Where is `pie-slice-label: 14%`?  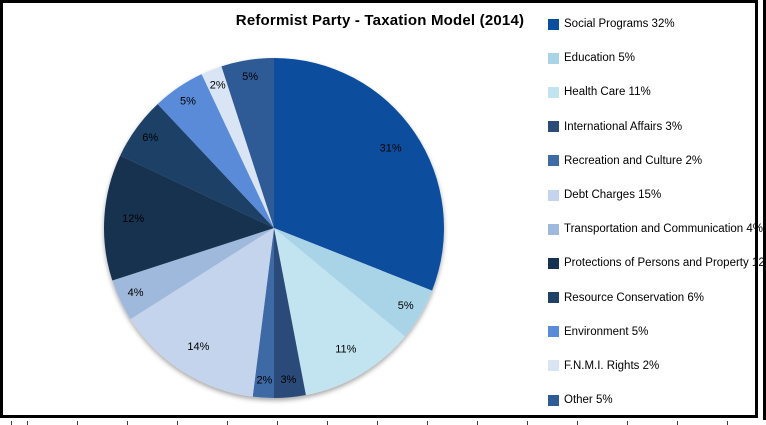
pie-slice-label: 14% is located at coordinates (198, 347).